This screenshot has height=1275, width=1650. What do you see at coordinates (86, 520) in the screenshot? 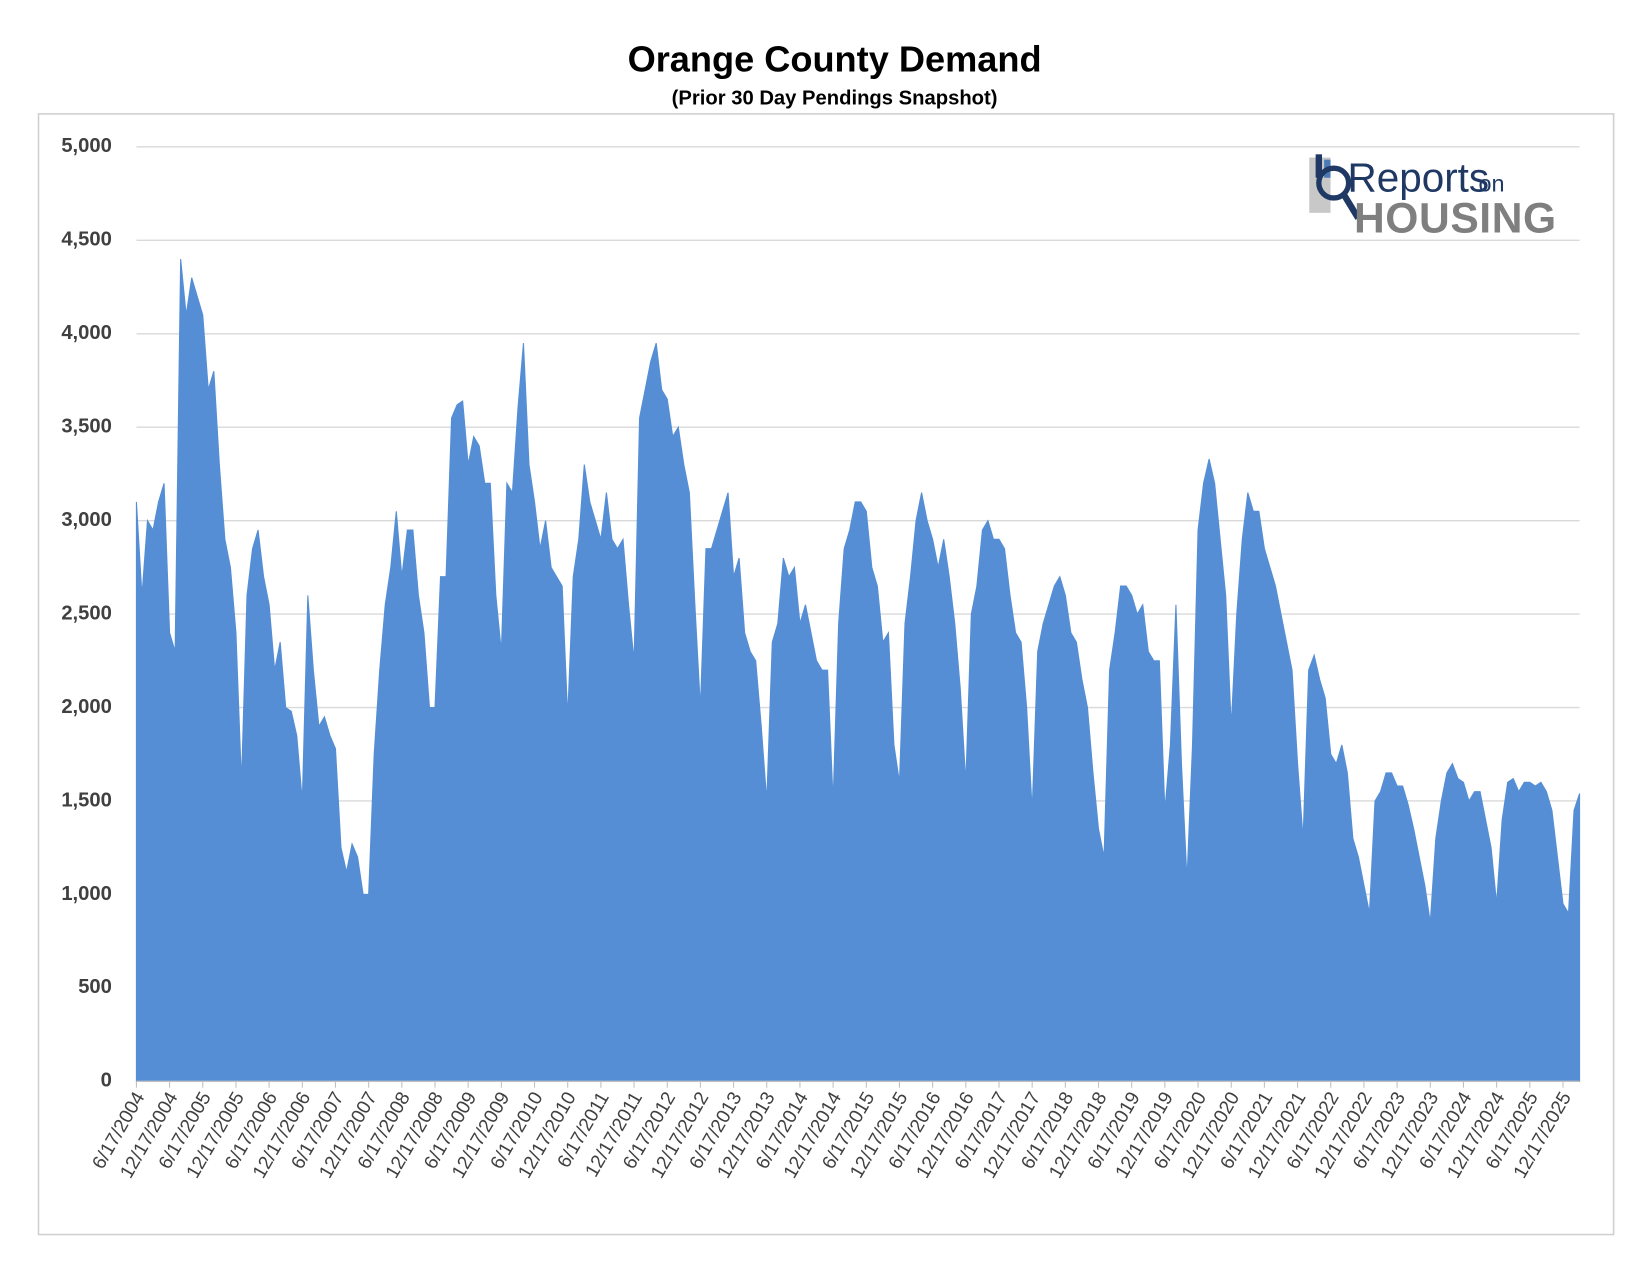
I see `y-tick-label: 3,000` at bounding box center [86, 520].